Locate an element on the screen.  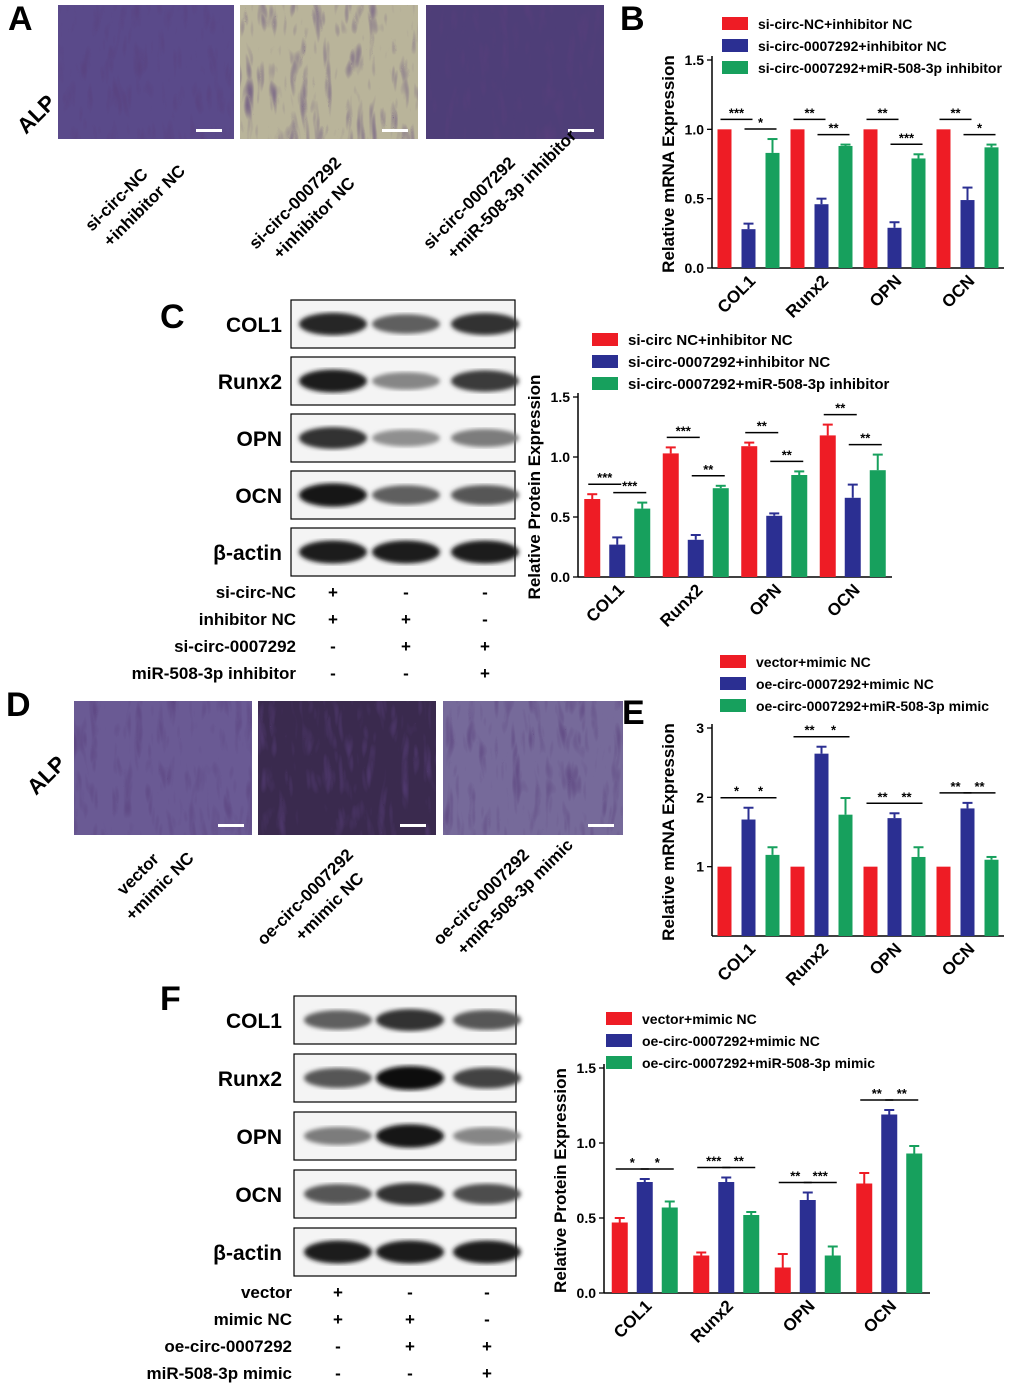
y-axis-label: Relative mRNA Expression is located at coordinates (668, 164).